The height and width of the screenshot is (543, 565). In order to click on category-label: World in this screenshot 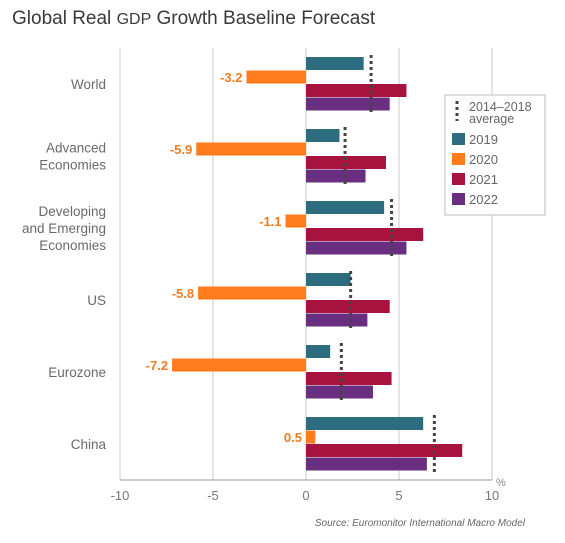, I will do `click(88, 84)`.